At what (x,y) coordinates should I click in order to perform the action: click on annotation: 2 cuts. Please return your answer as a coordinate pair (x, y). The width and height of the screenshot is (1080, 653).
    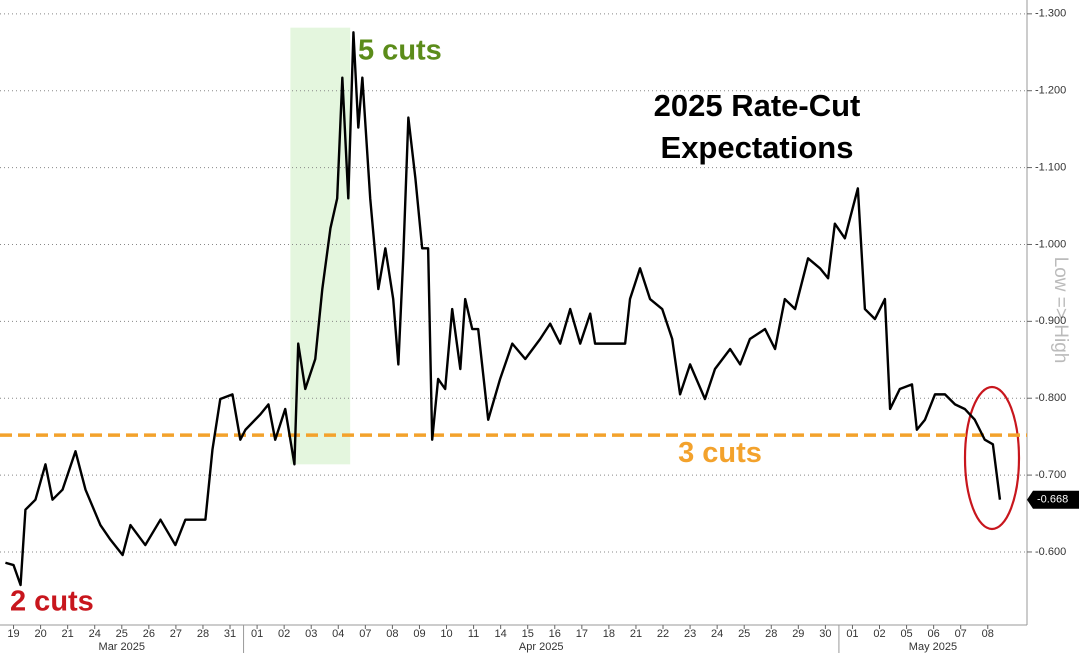
    Looking at the image, I should click on (52, 602).